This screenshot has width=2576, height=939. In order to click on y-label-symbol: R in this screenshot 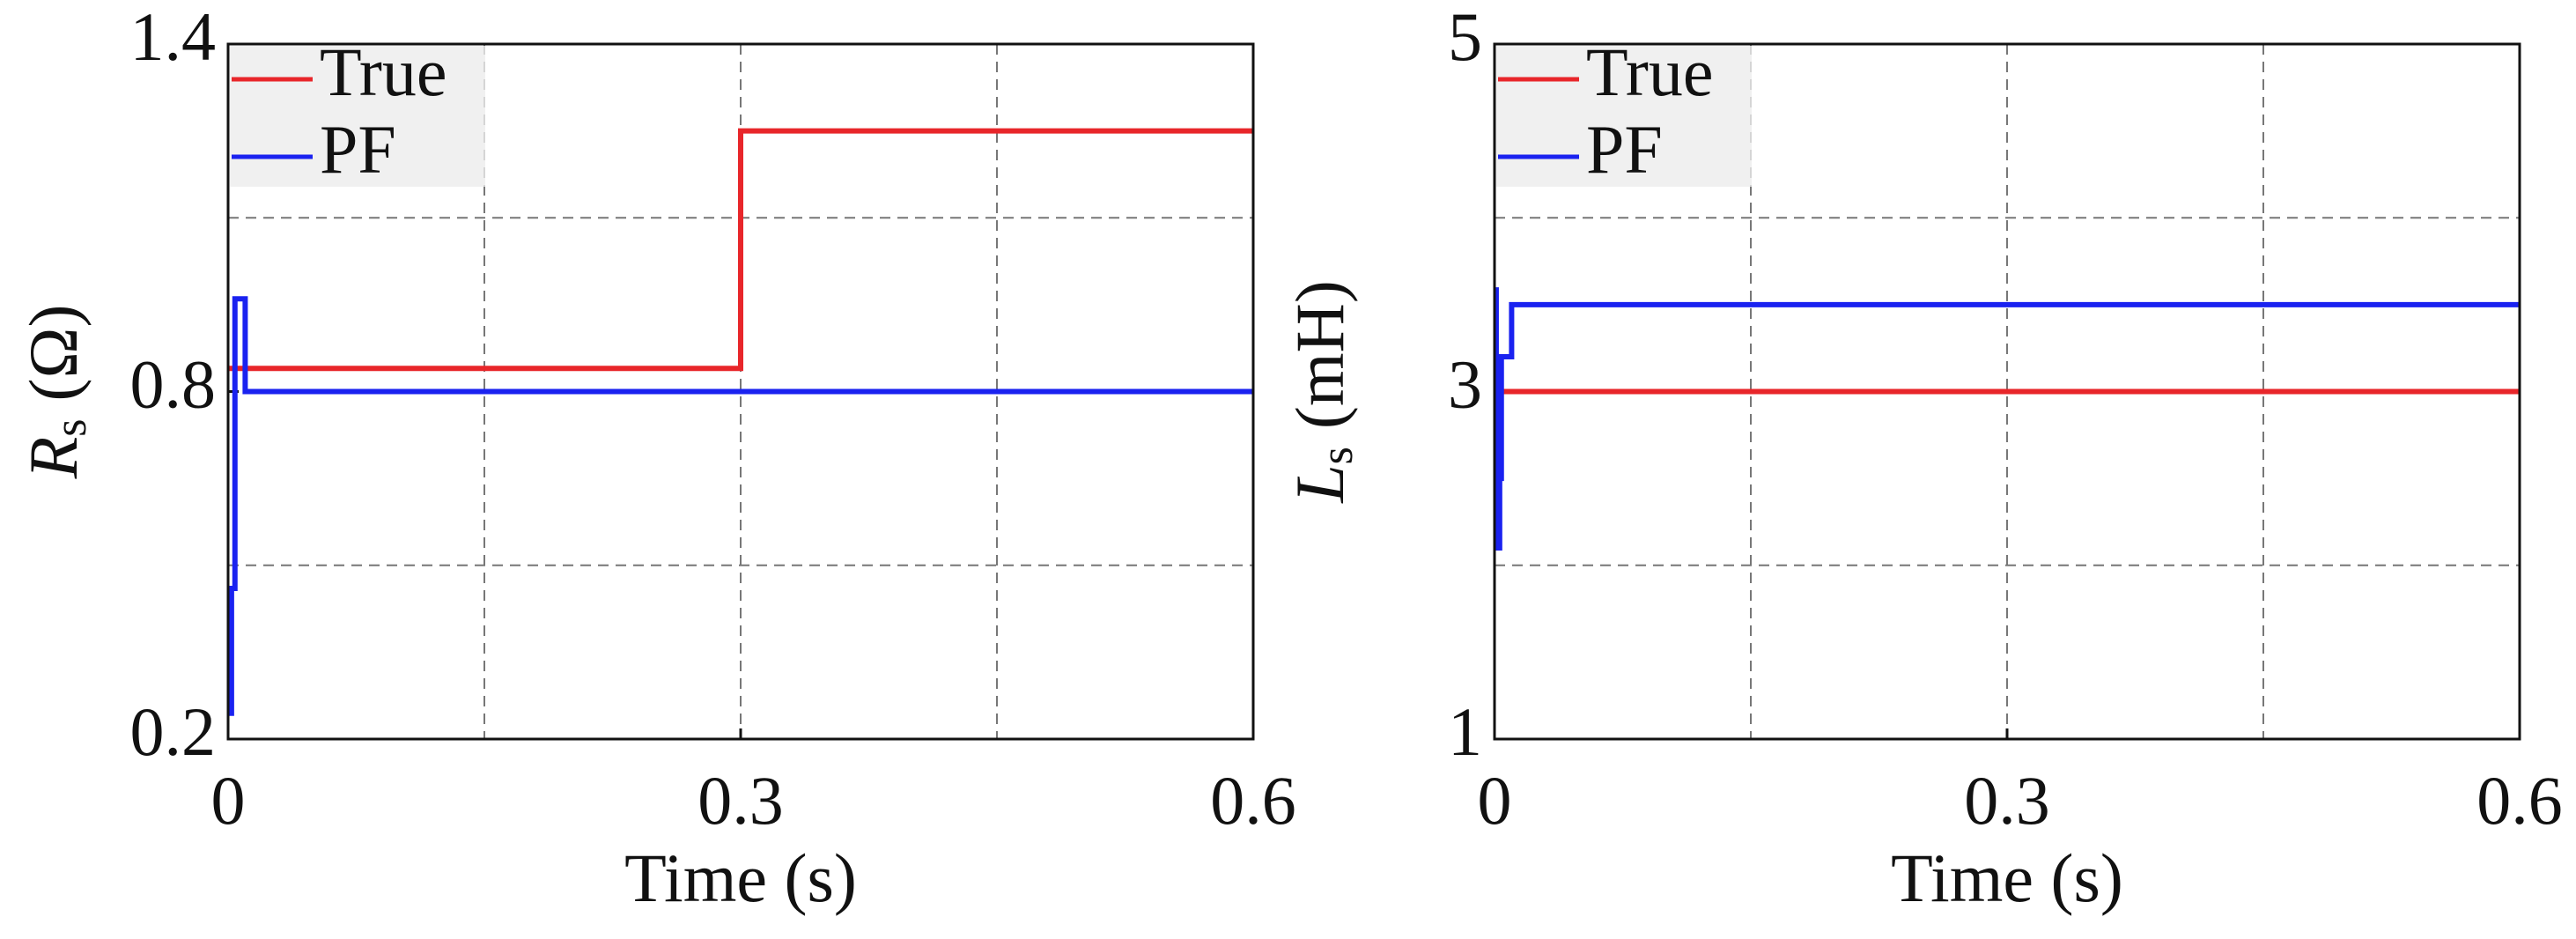, I will do `click(53, 458)`.